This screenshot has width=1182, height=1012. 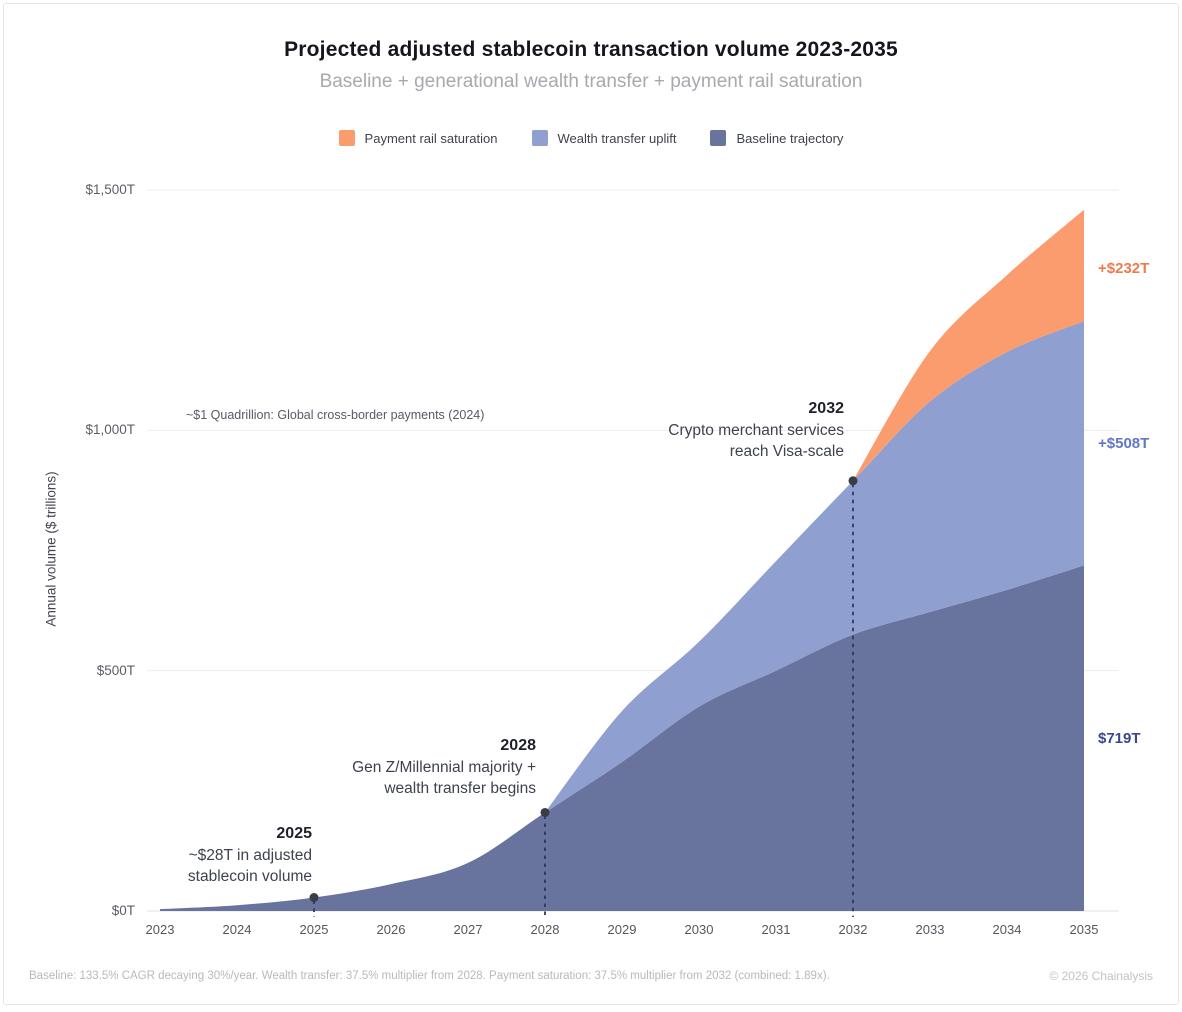 I want to click on annotation-line: Gen Z/Millennial majority +, so click(x=444, y=767).